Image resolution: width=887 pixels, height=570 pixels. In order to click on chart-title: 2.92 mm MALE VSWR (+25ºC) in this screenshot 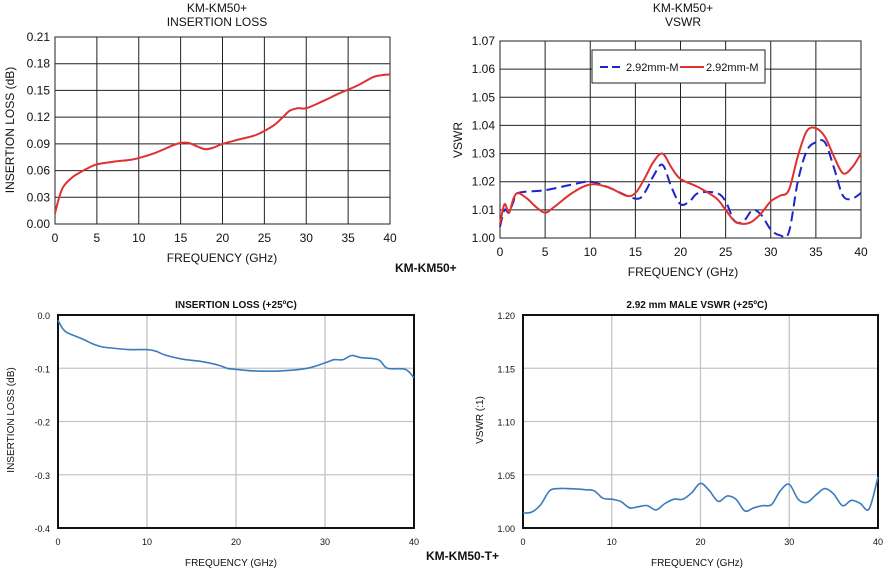, I will do `click(696, 305)`.